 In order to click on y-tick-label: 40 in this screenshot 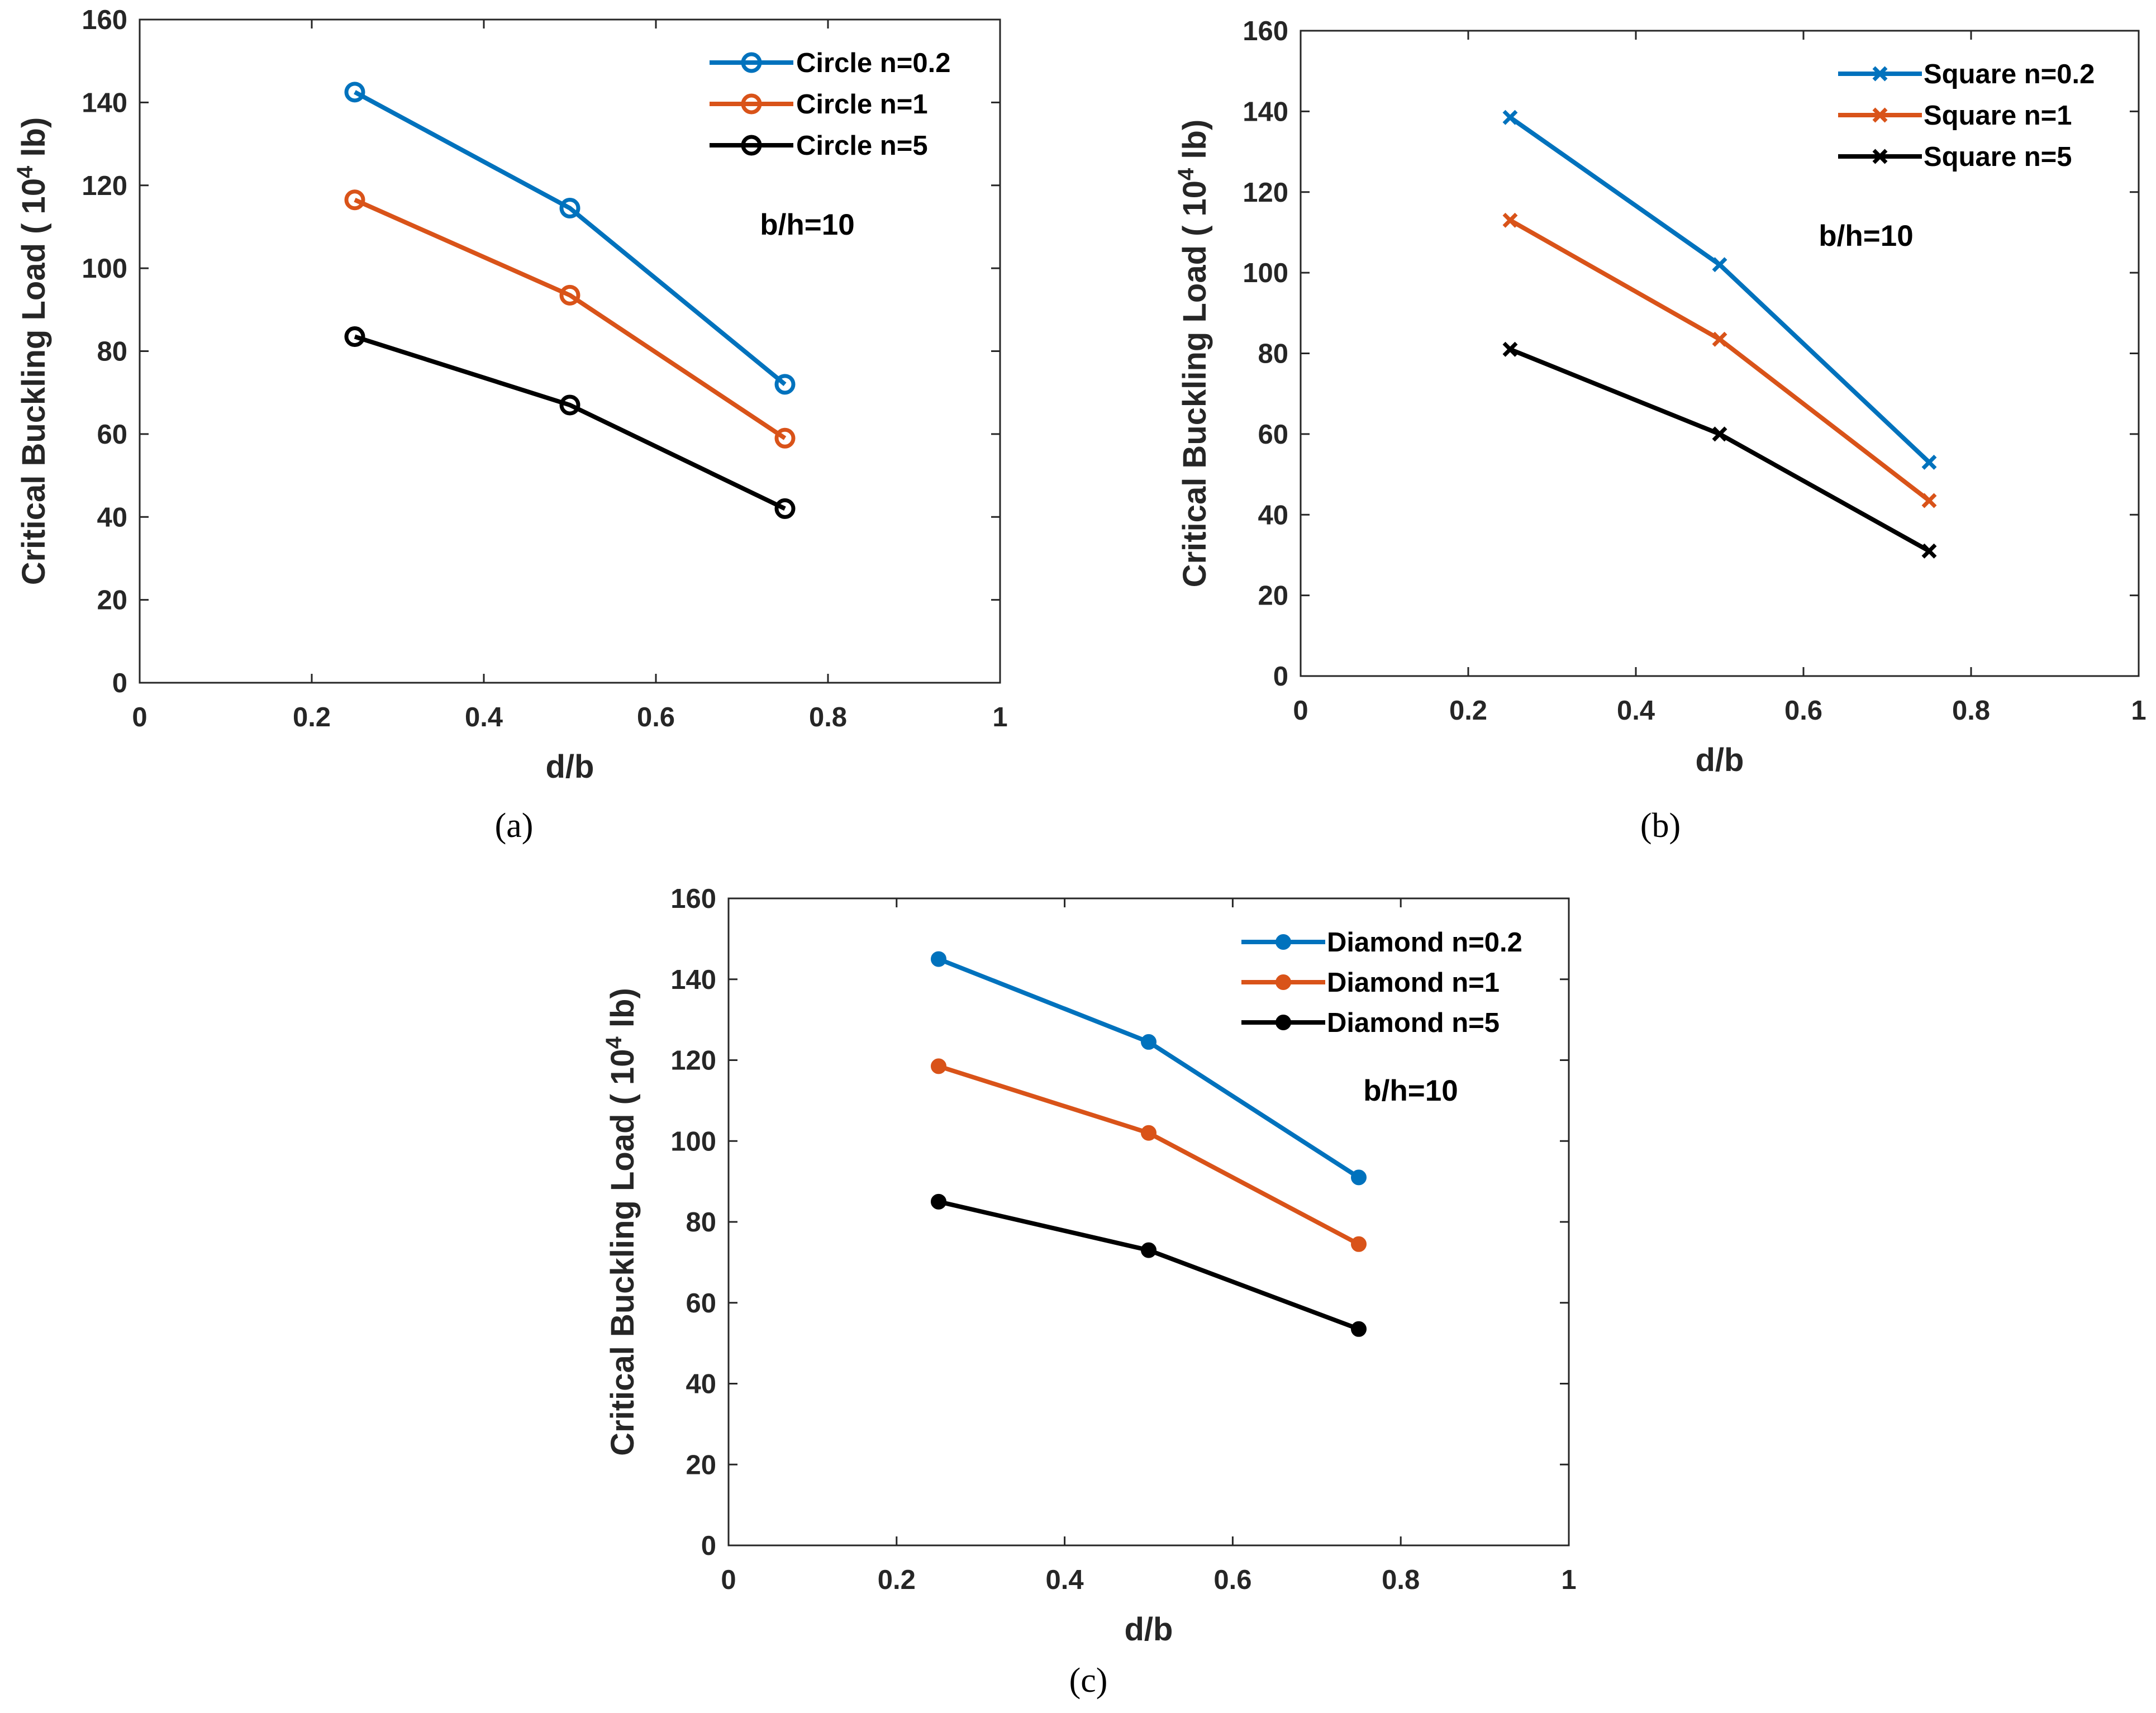, I will do `click(701, 1384)`.